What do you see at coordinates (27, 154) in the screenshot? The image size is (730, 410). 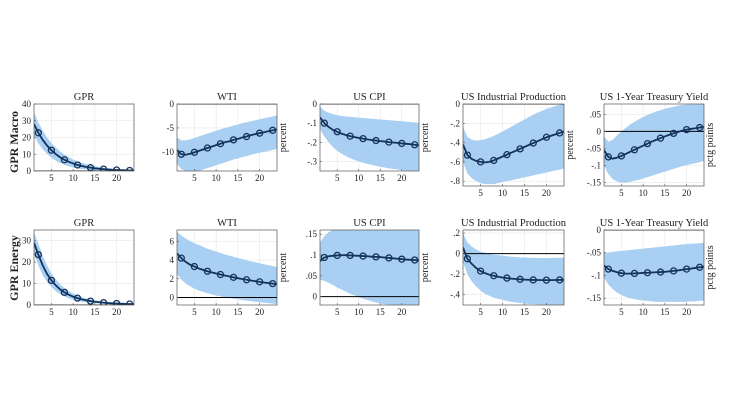 I see `y-tick-label: 10` at bounding box center [27, 154].